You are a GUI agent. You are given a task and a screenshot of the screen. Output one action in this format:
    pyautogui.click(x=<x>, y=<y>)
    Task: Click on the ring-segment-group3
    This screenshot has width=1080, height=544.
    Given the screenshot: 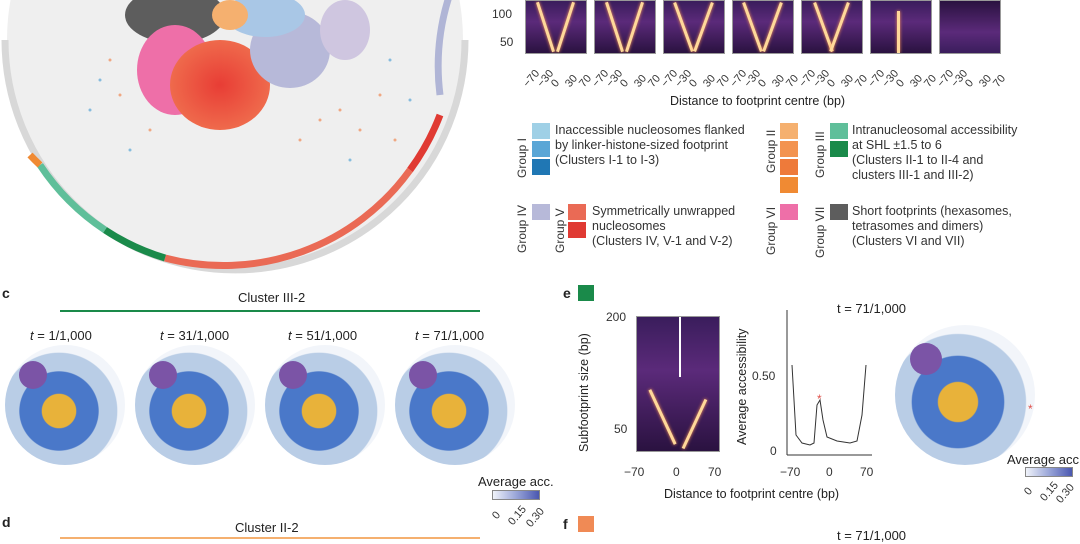 What is the action you would take?
    pyautogui.click(x=135, y=244)
    